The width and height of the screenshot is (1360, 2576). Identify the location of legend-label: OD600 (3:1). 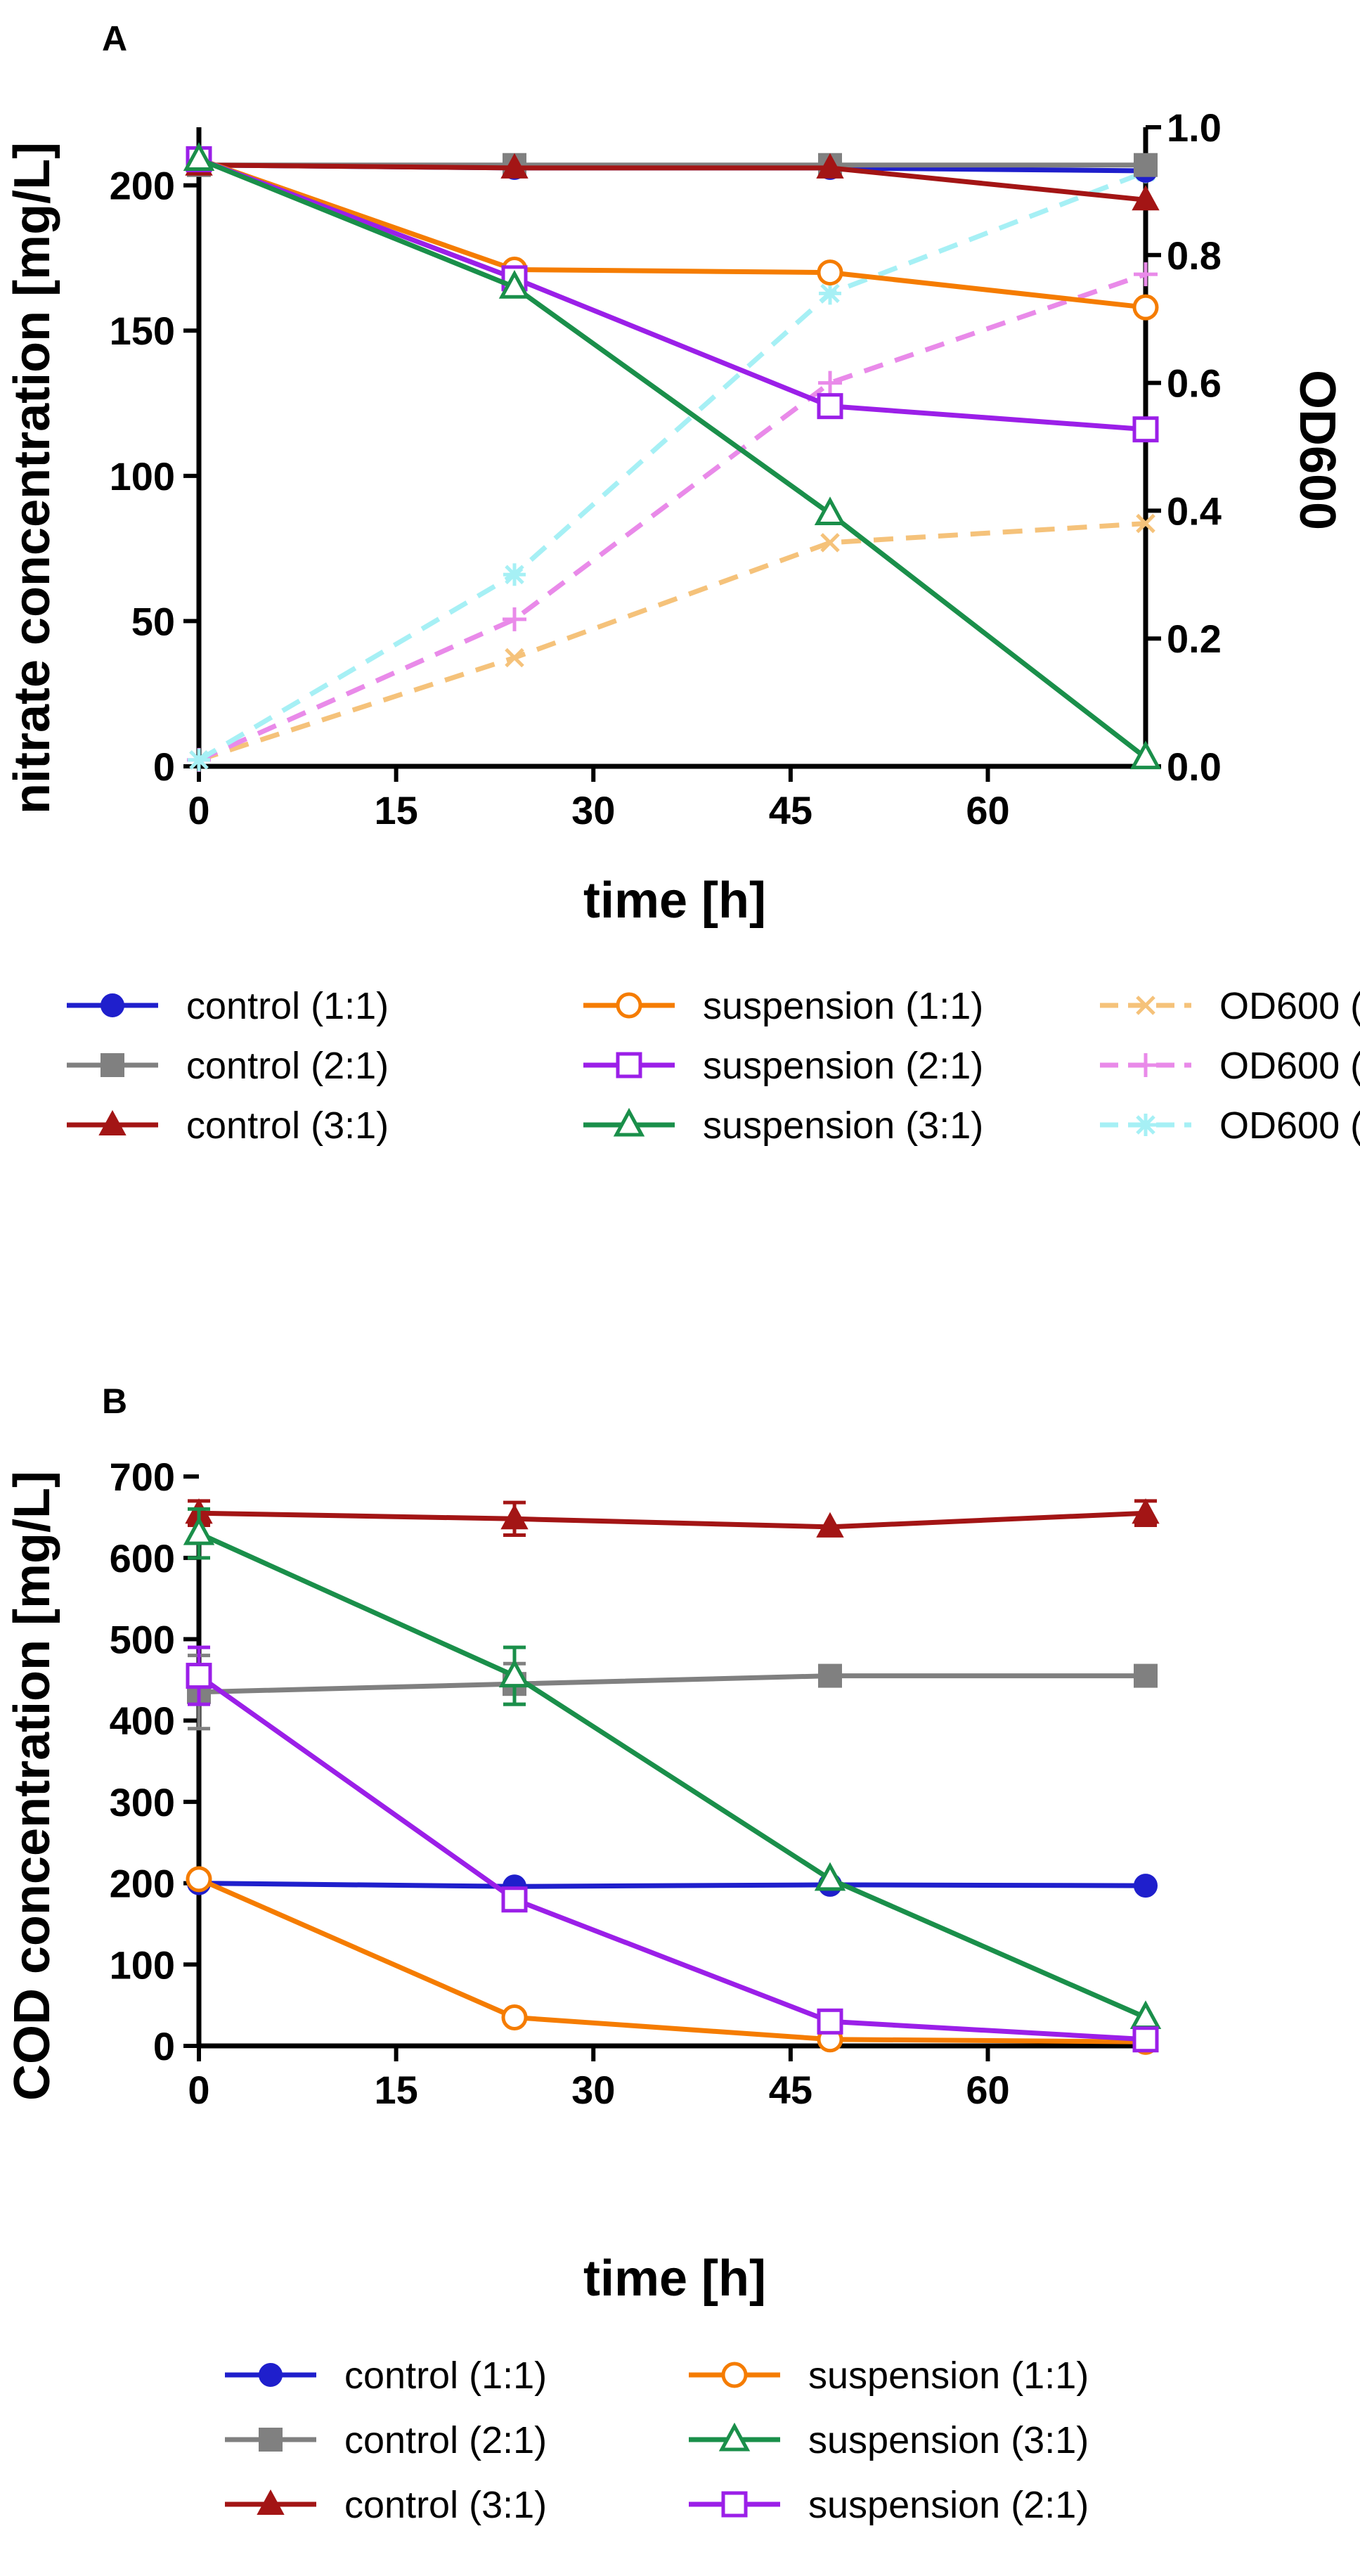
(1289, 1126).